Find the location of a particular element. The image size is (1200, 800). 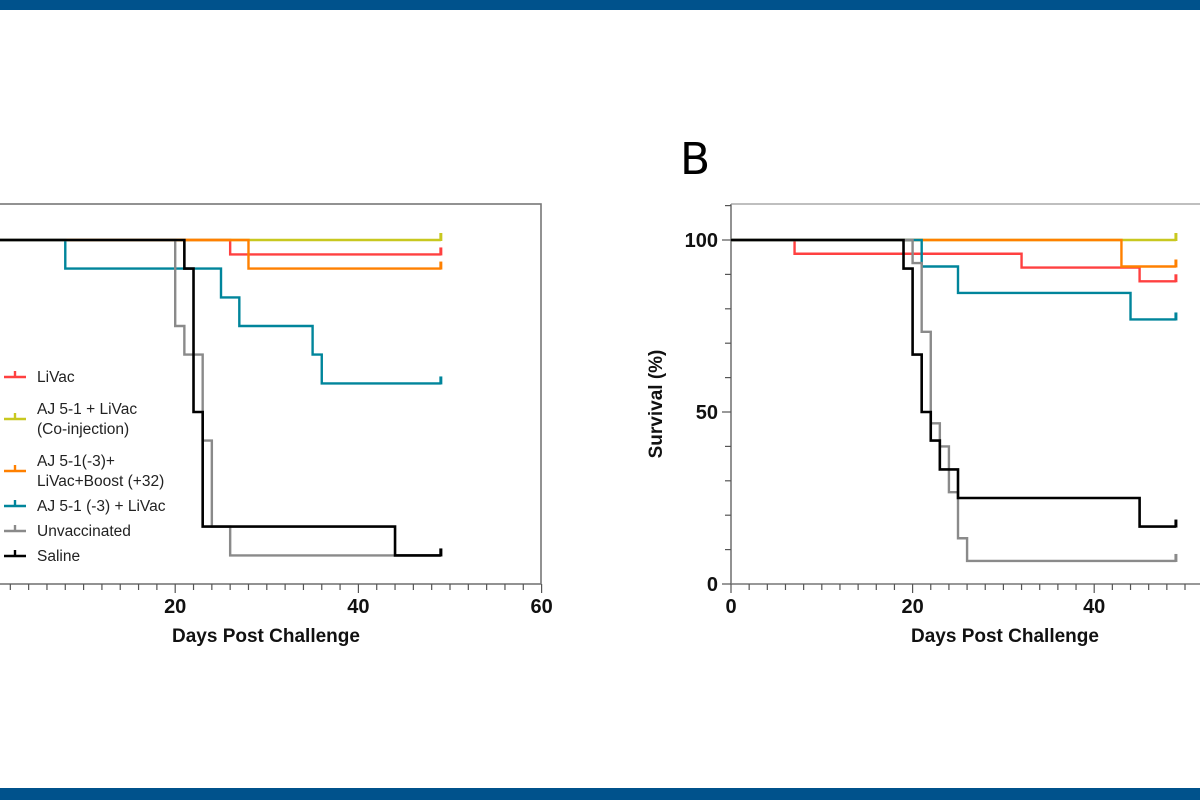

legend-item: Unvaccinated is located at coordinates (67, 531).